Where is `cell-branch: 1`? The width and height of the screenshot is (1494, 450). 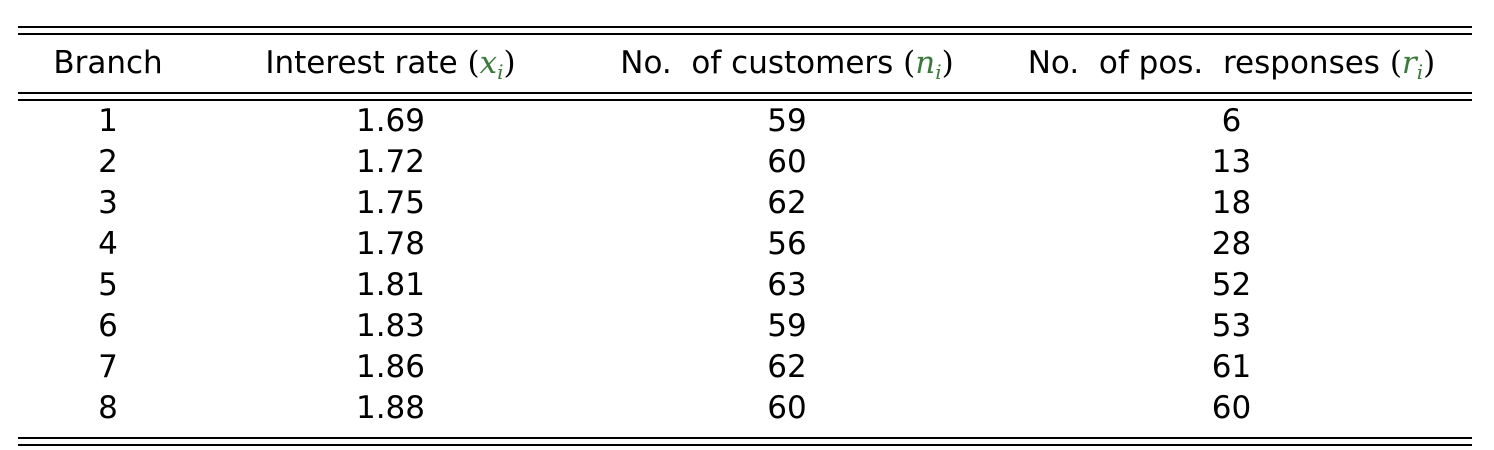
cell-branch: 1 is located at coordinates (108, 121).